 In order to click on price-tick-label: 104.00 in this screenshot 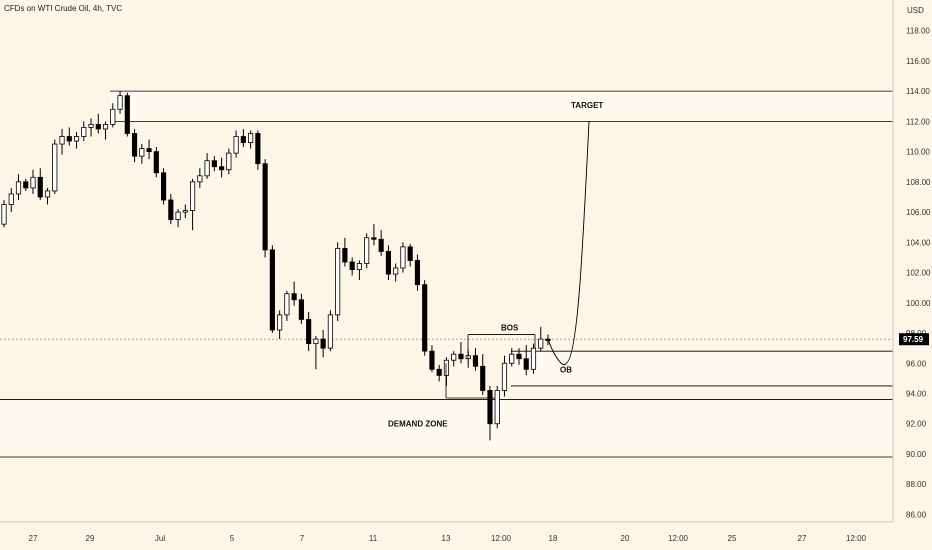, I will do `click(918, 242)`.